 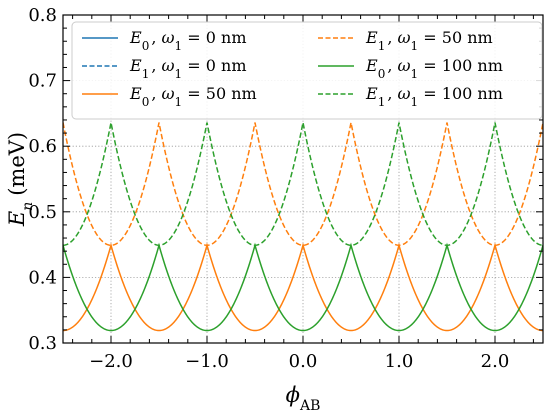 I want to click on y-tick-label: 0.7, so click(x=42, y=81).